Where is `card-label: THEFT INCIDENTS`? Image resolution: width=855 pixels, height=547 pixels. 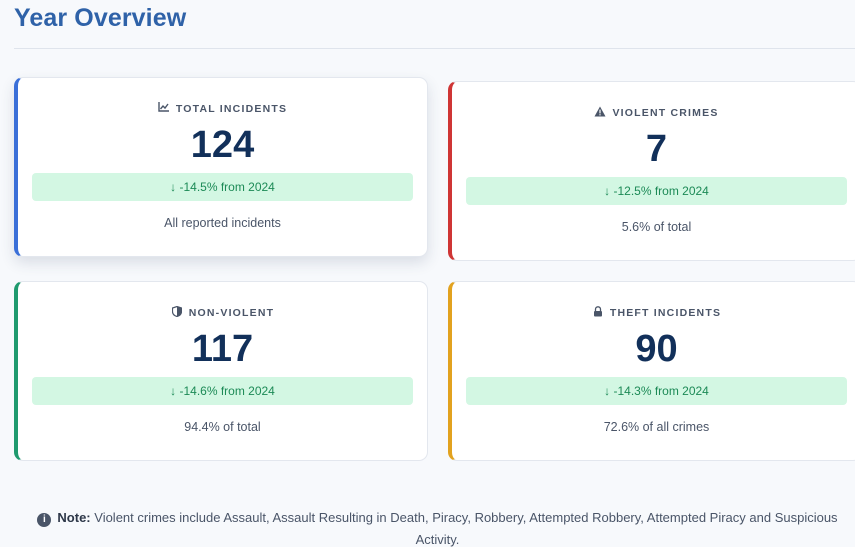 card-label: THEFT INCIDENTS is located at coordinates (665, 313).